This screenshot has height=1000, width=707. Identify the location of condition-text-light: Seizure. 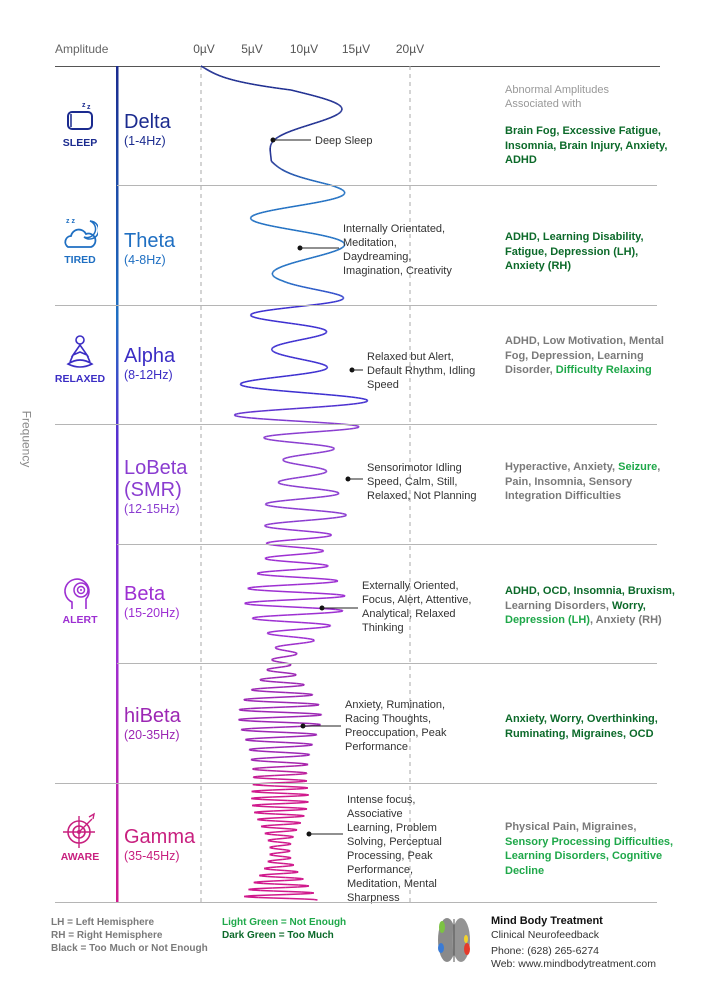
(638, 467).